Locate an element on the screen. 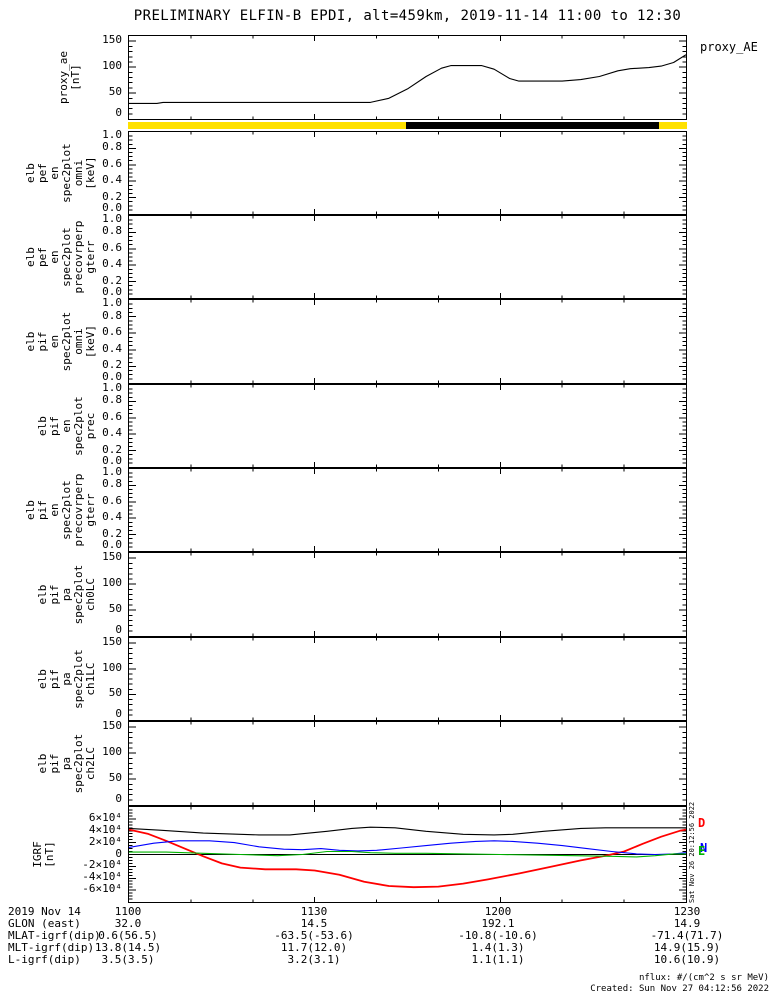 Image resolution: width=775 pixels, height=1000 pixels. series-B_total is located at coordinates (407, 831).